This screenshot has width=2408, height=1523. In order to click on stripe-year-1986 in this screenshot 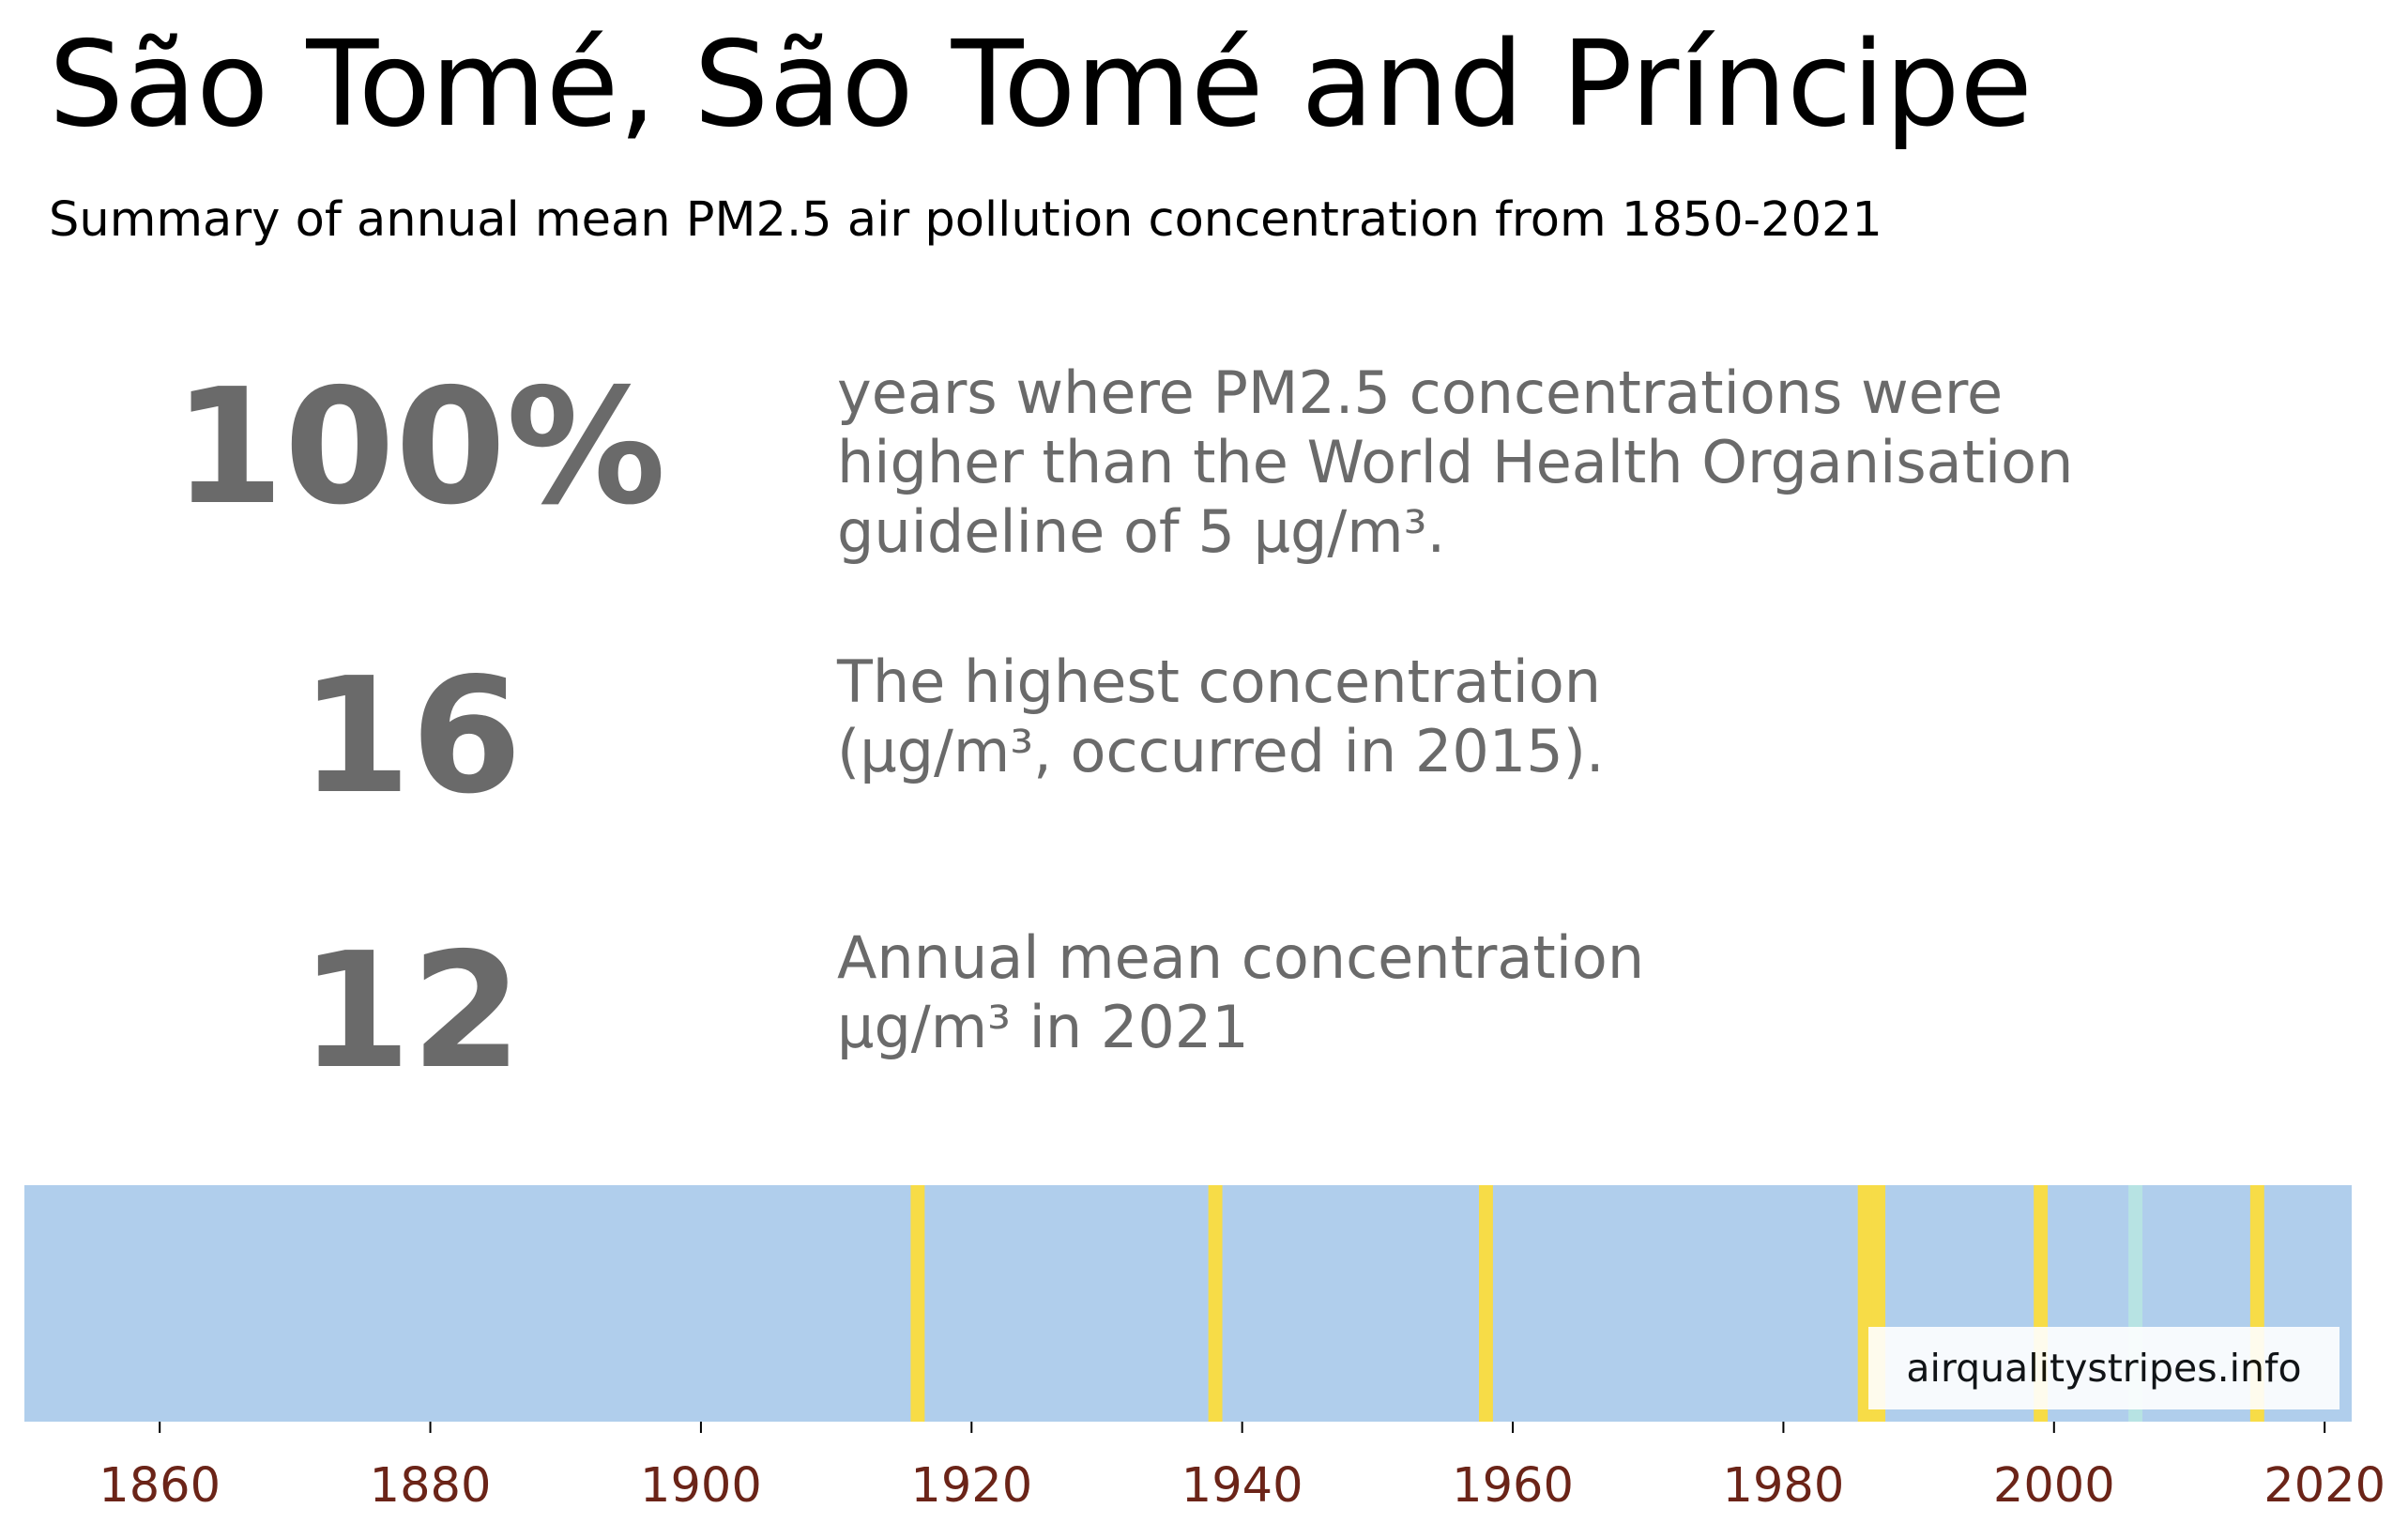, I will do `click(1864, 1303)`.